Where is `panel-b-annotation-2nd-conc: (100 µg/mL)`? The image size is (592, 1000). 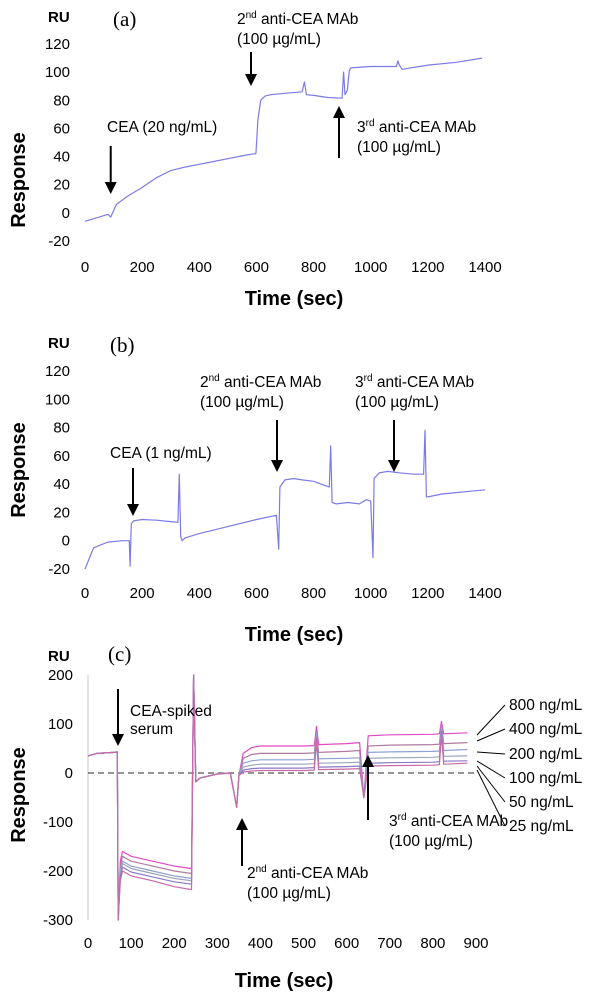
panel-b-annotation-2nd-conc: (100 µg/mL) is located at coordinates (242, 402).